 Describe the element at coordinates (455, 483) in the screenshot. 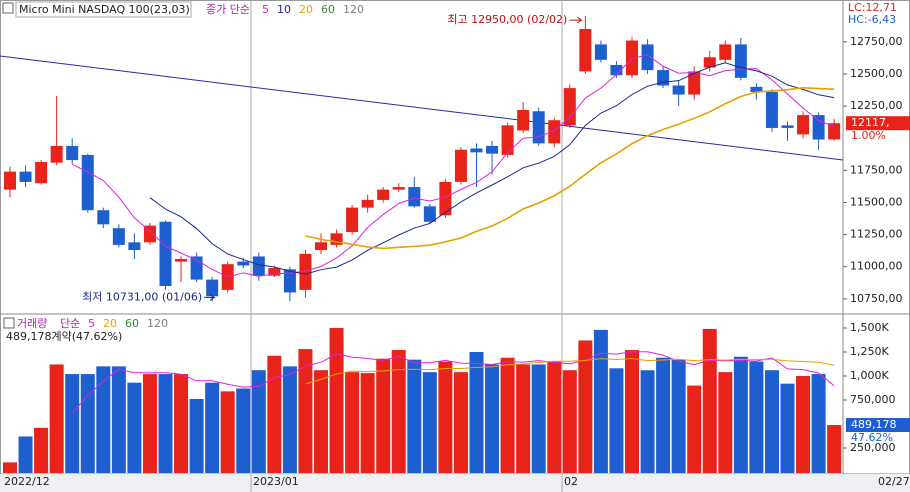

I see `x-axis-band` at that location.